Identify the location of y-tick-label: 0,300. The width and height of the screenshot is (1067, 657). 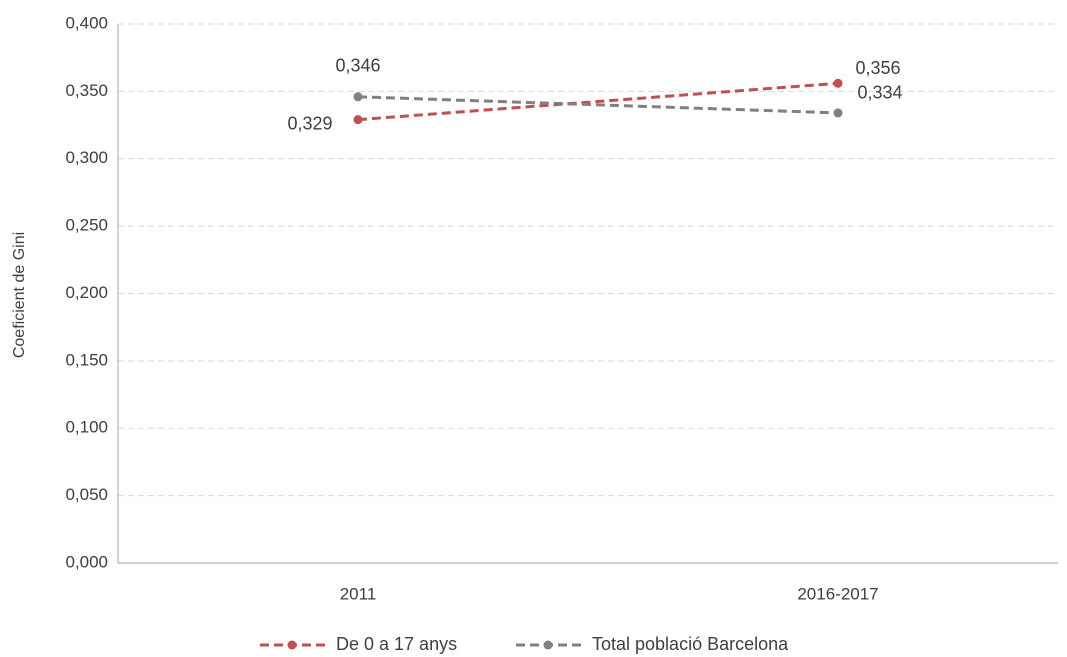
(86, 157).